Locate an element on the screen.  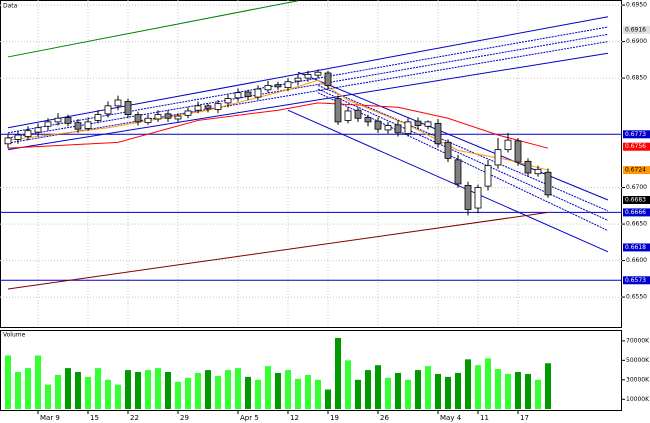
volume-tick-label: 30000K is located at coordinates (638, 379).